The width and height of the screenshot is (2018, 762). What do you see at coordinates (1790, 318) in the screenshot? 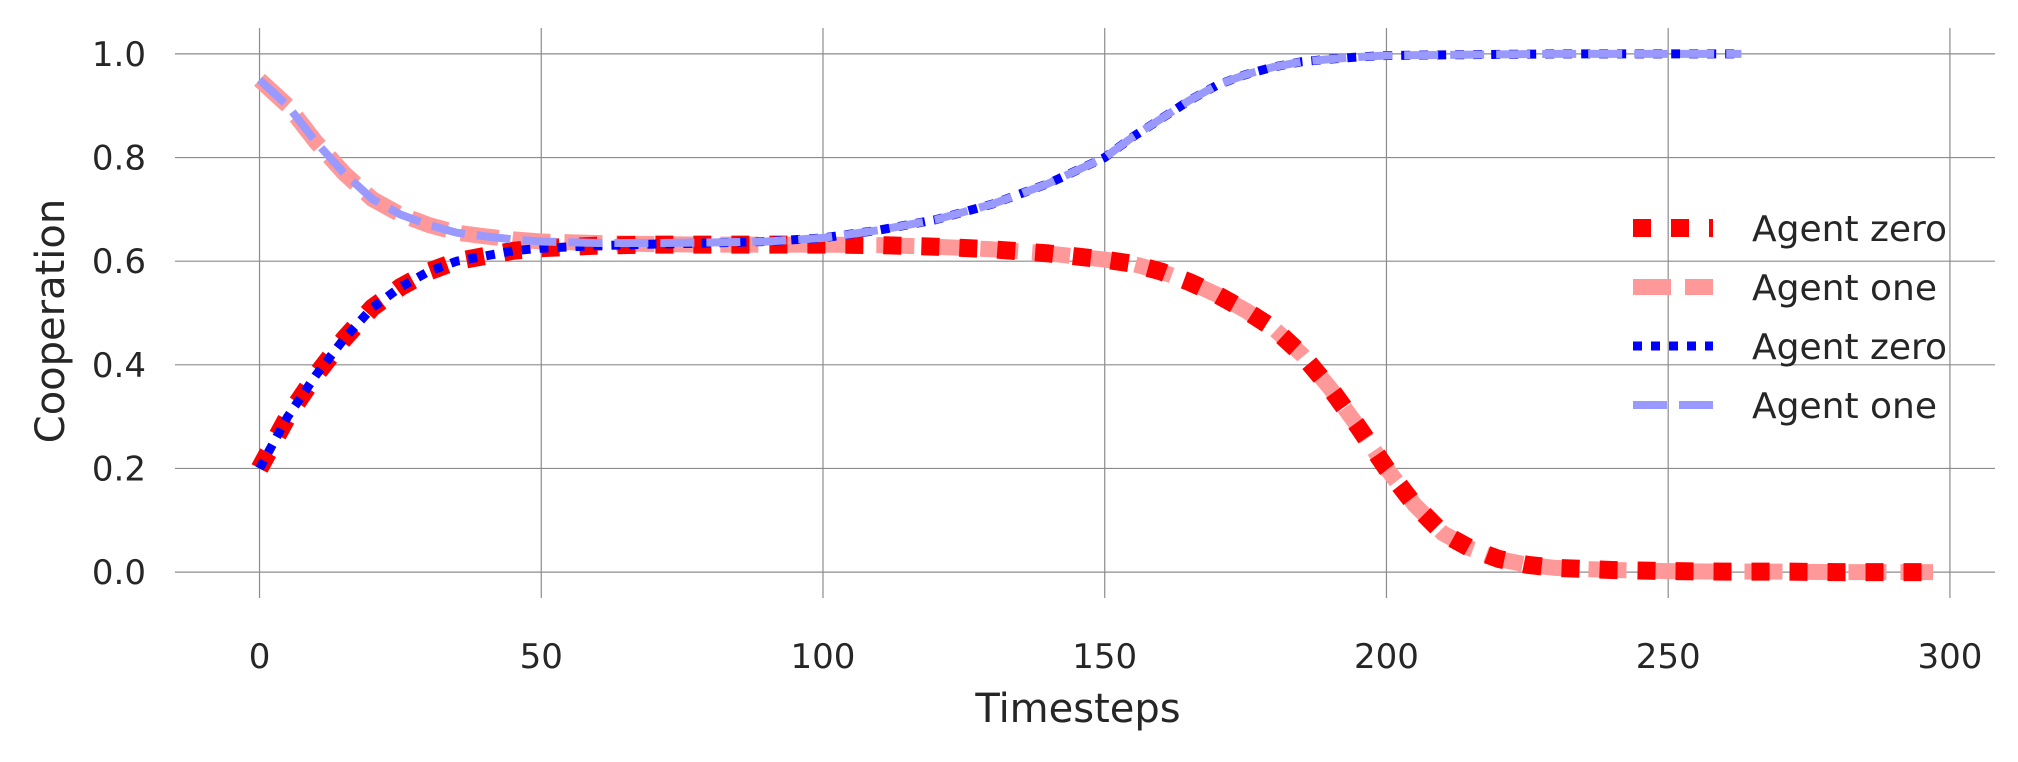
I see `legend: Agent zero Agent one Agent zero Agent one` at bounding box center [1790, 318].